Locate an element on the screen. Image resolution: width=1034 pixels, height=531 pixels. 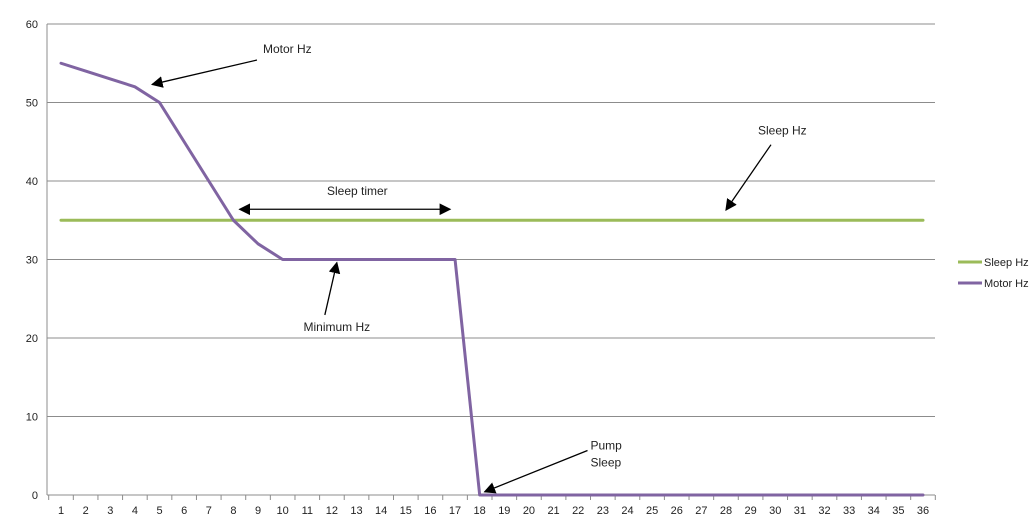
x-tick-label: 5 is located at coordinates (159, 511).